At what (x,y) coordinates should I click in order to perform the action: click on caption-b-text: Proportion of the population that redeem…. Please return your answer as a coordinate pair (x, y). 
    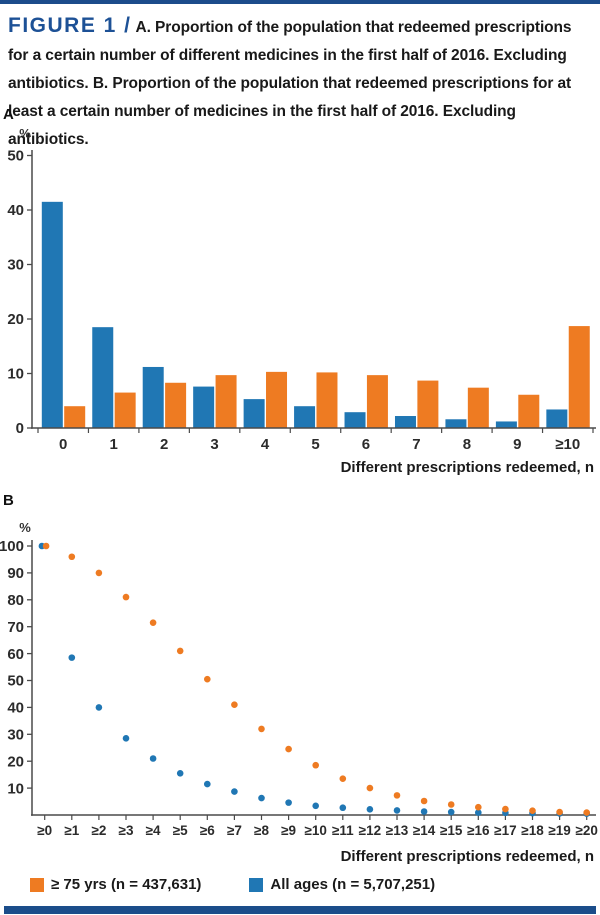
    Looking at the image, I should click on (290, 111).